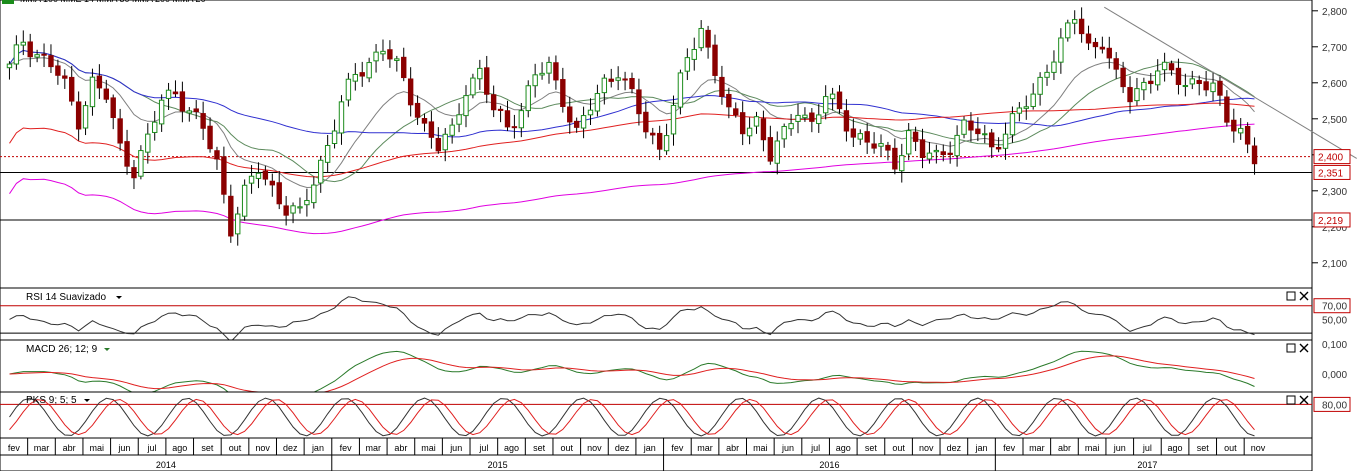 Image resolution: width=1363 pixels, height=471 pixels. Describe the element at coordinates (87, 400) in the screenshot. I see `pks-dropdown-icon` at that location.